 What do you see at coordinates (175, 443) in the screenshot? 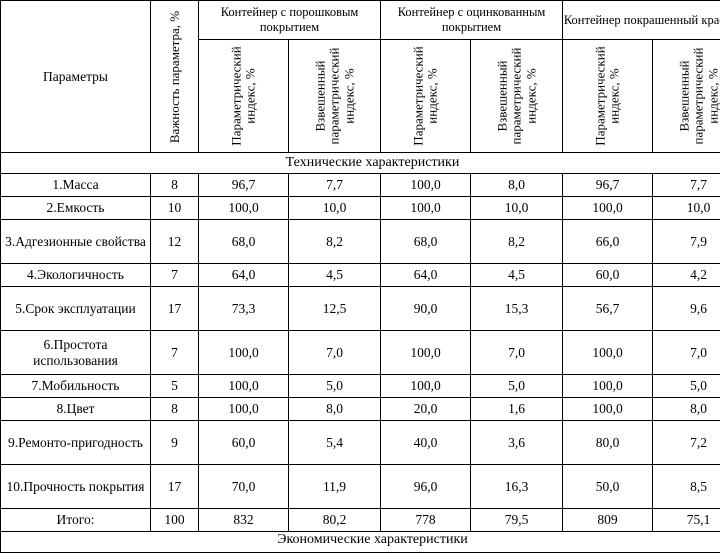
I see `importance-value: 9` at bounding box center [175, 443].